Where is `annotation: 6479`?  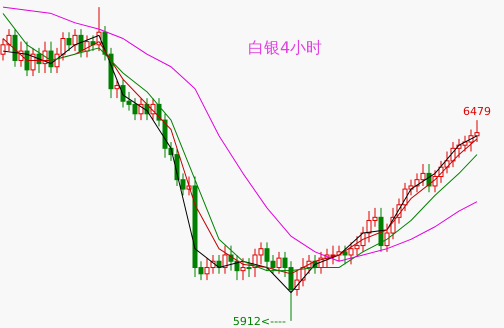 annotation: 6479 is located at coordinates (477, 111).